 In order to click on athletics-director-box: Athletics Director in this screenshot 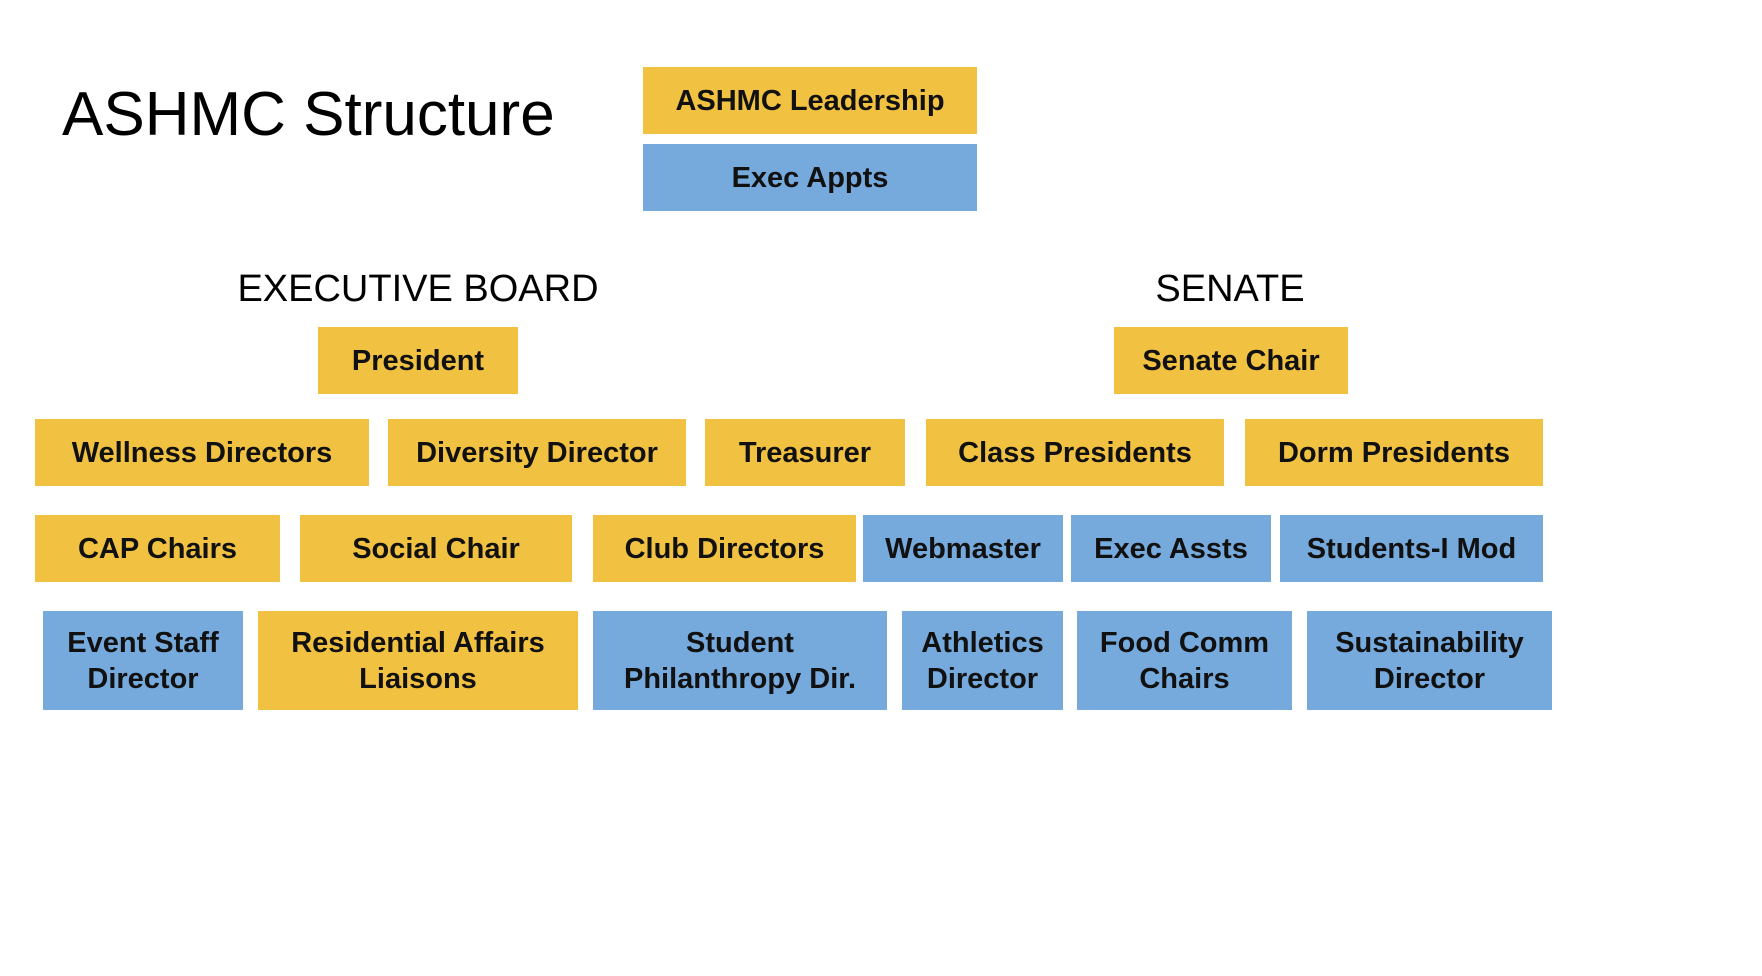, I will do `click(982, 660)`.